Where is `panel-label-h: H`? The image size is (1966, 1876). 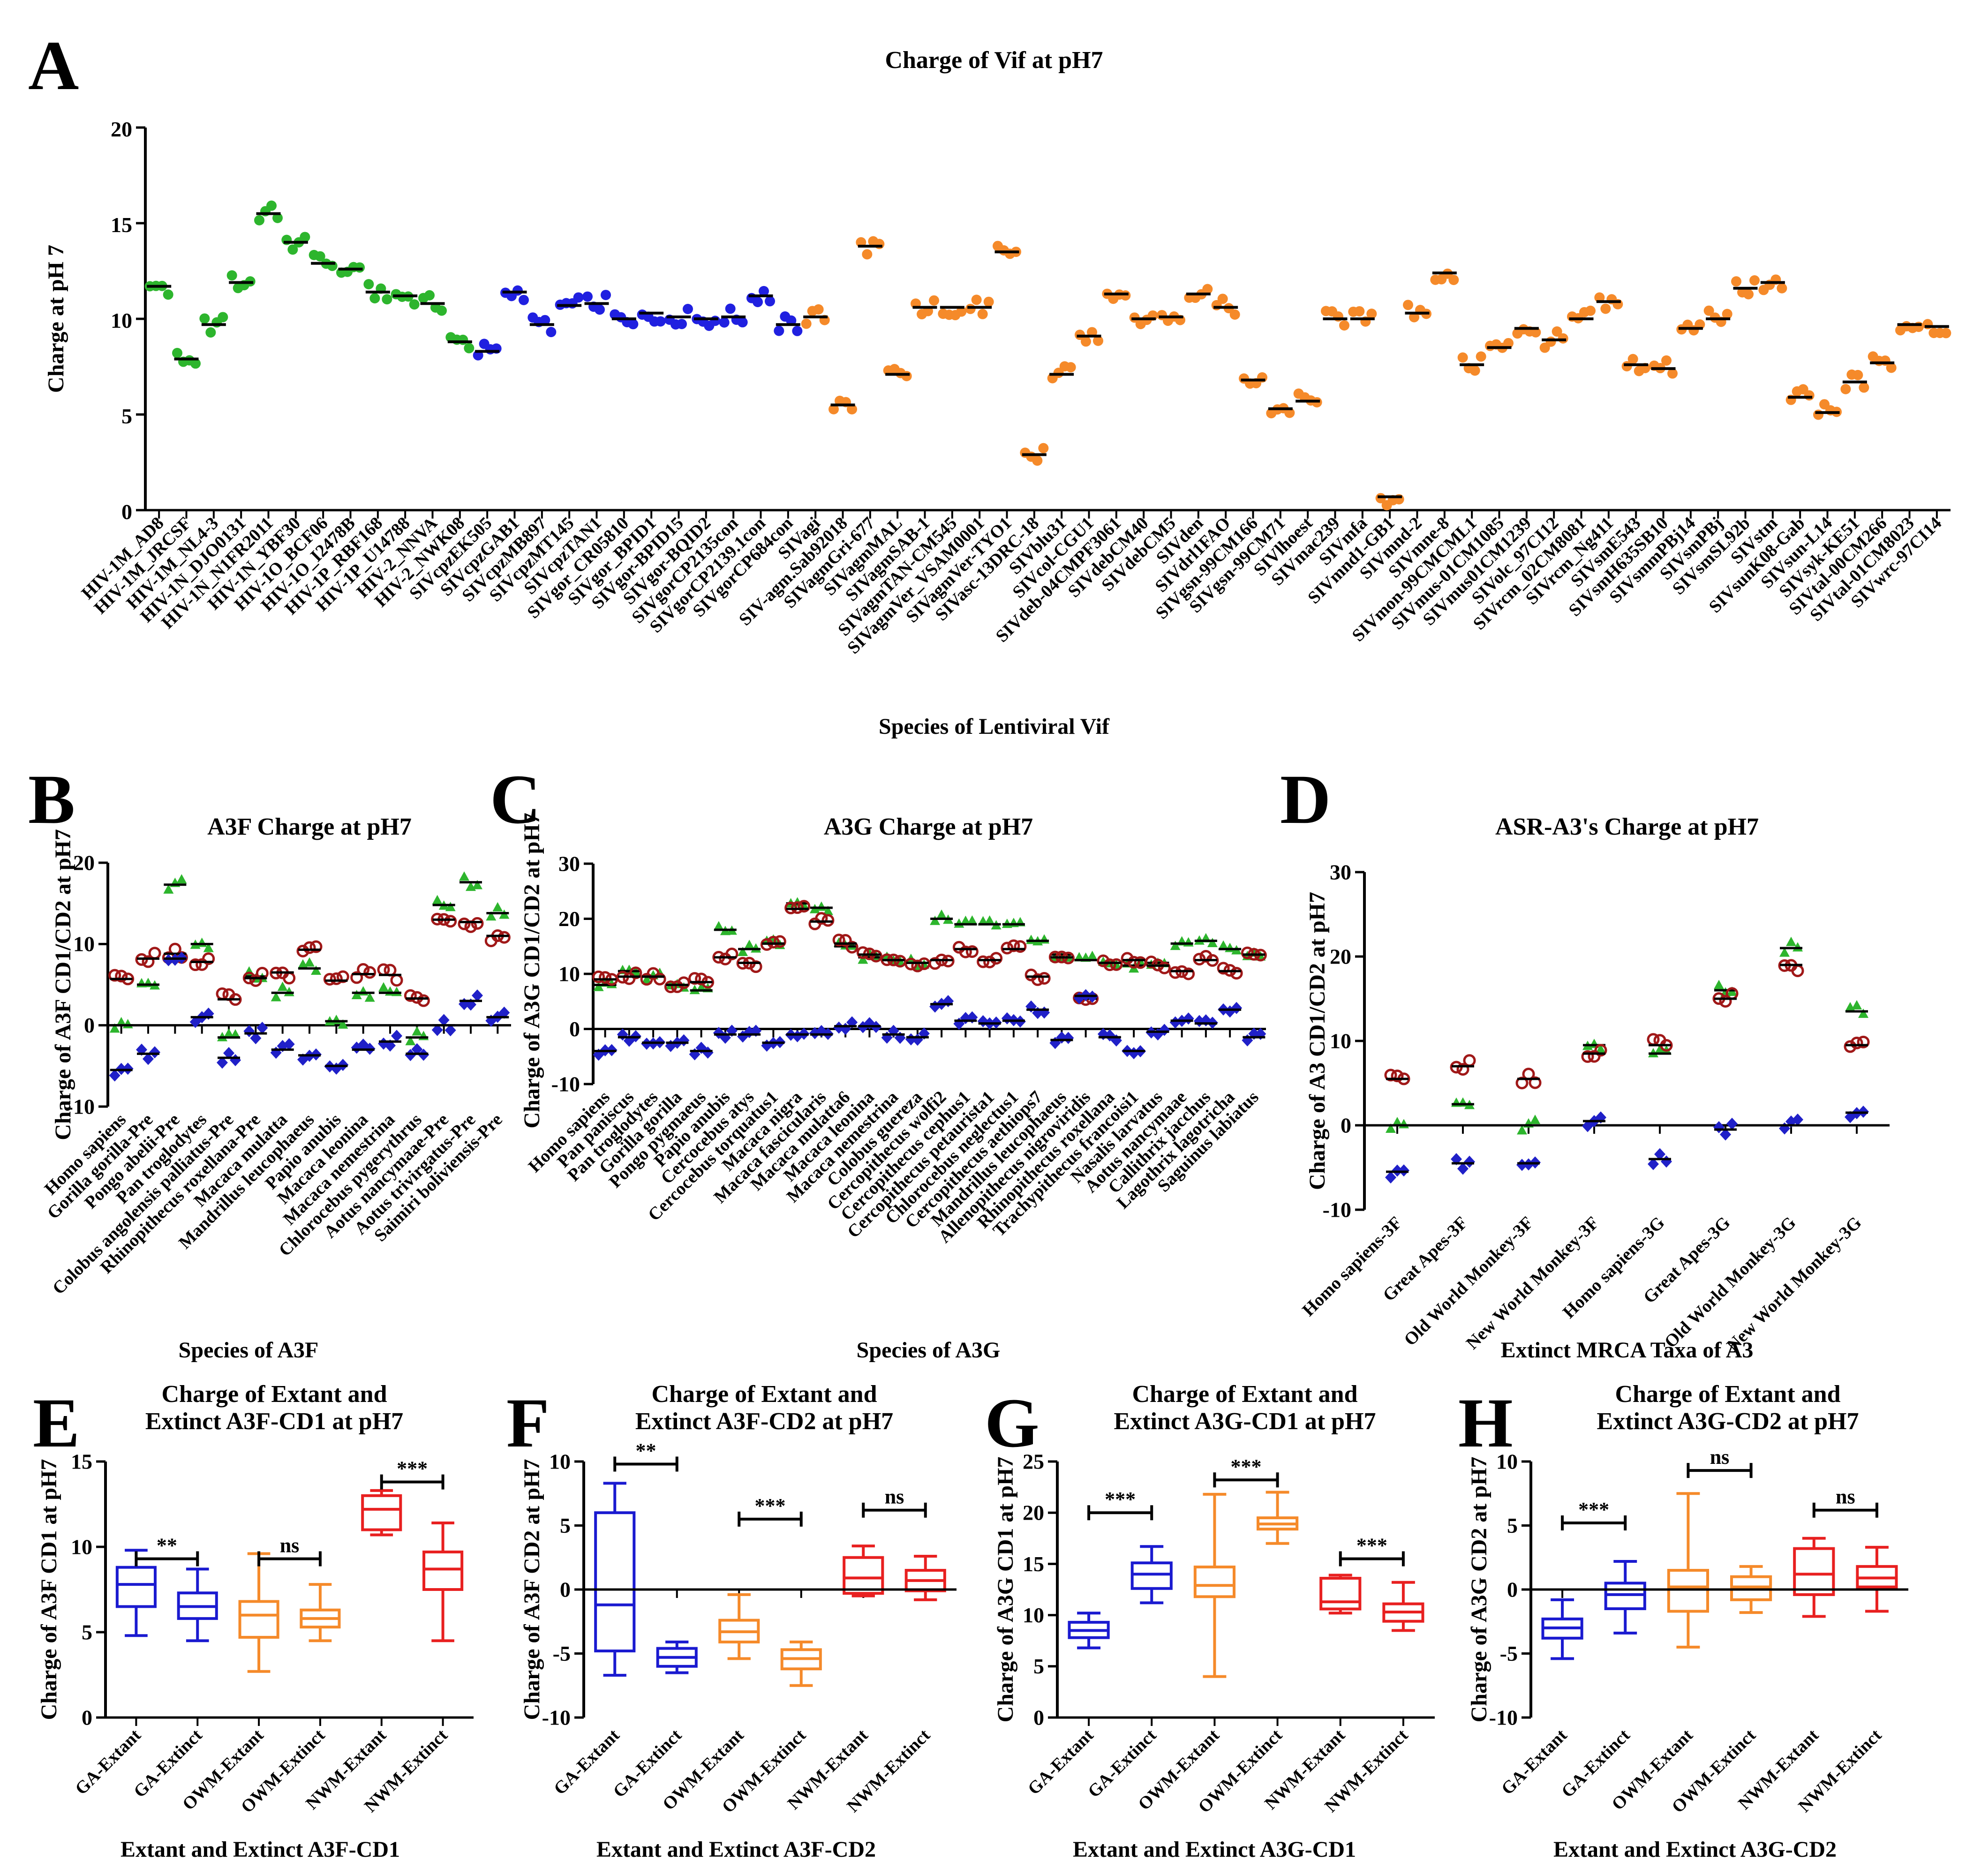
panel-label-h: H is located at coordinates (1485, 1423).